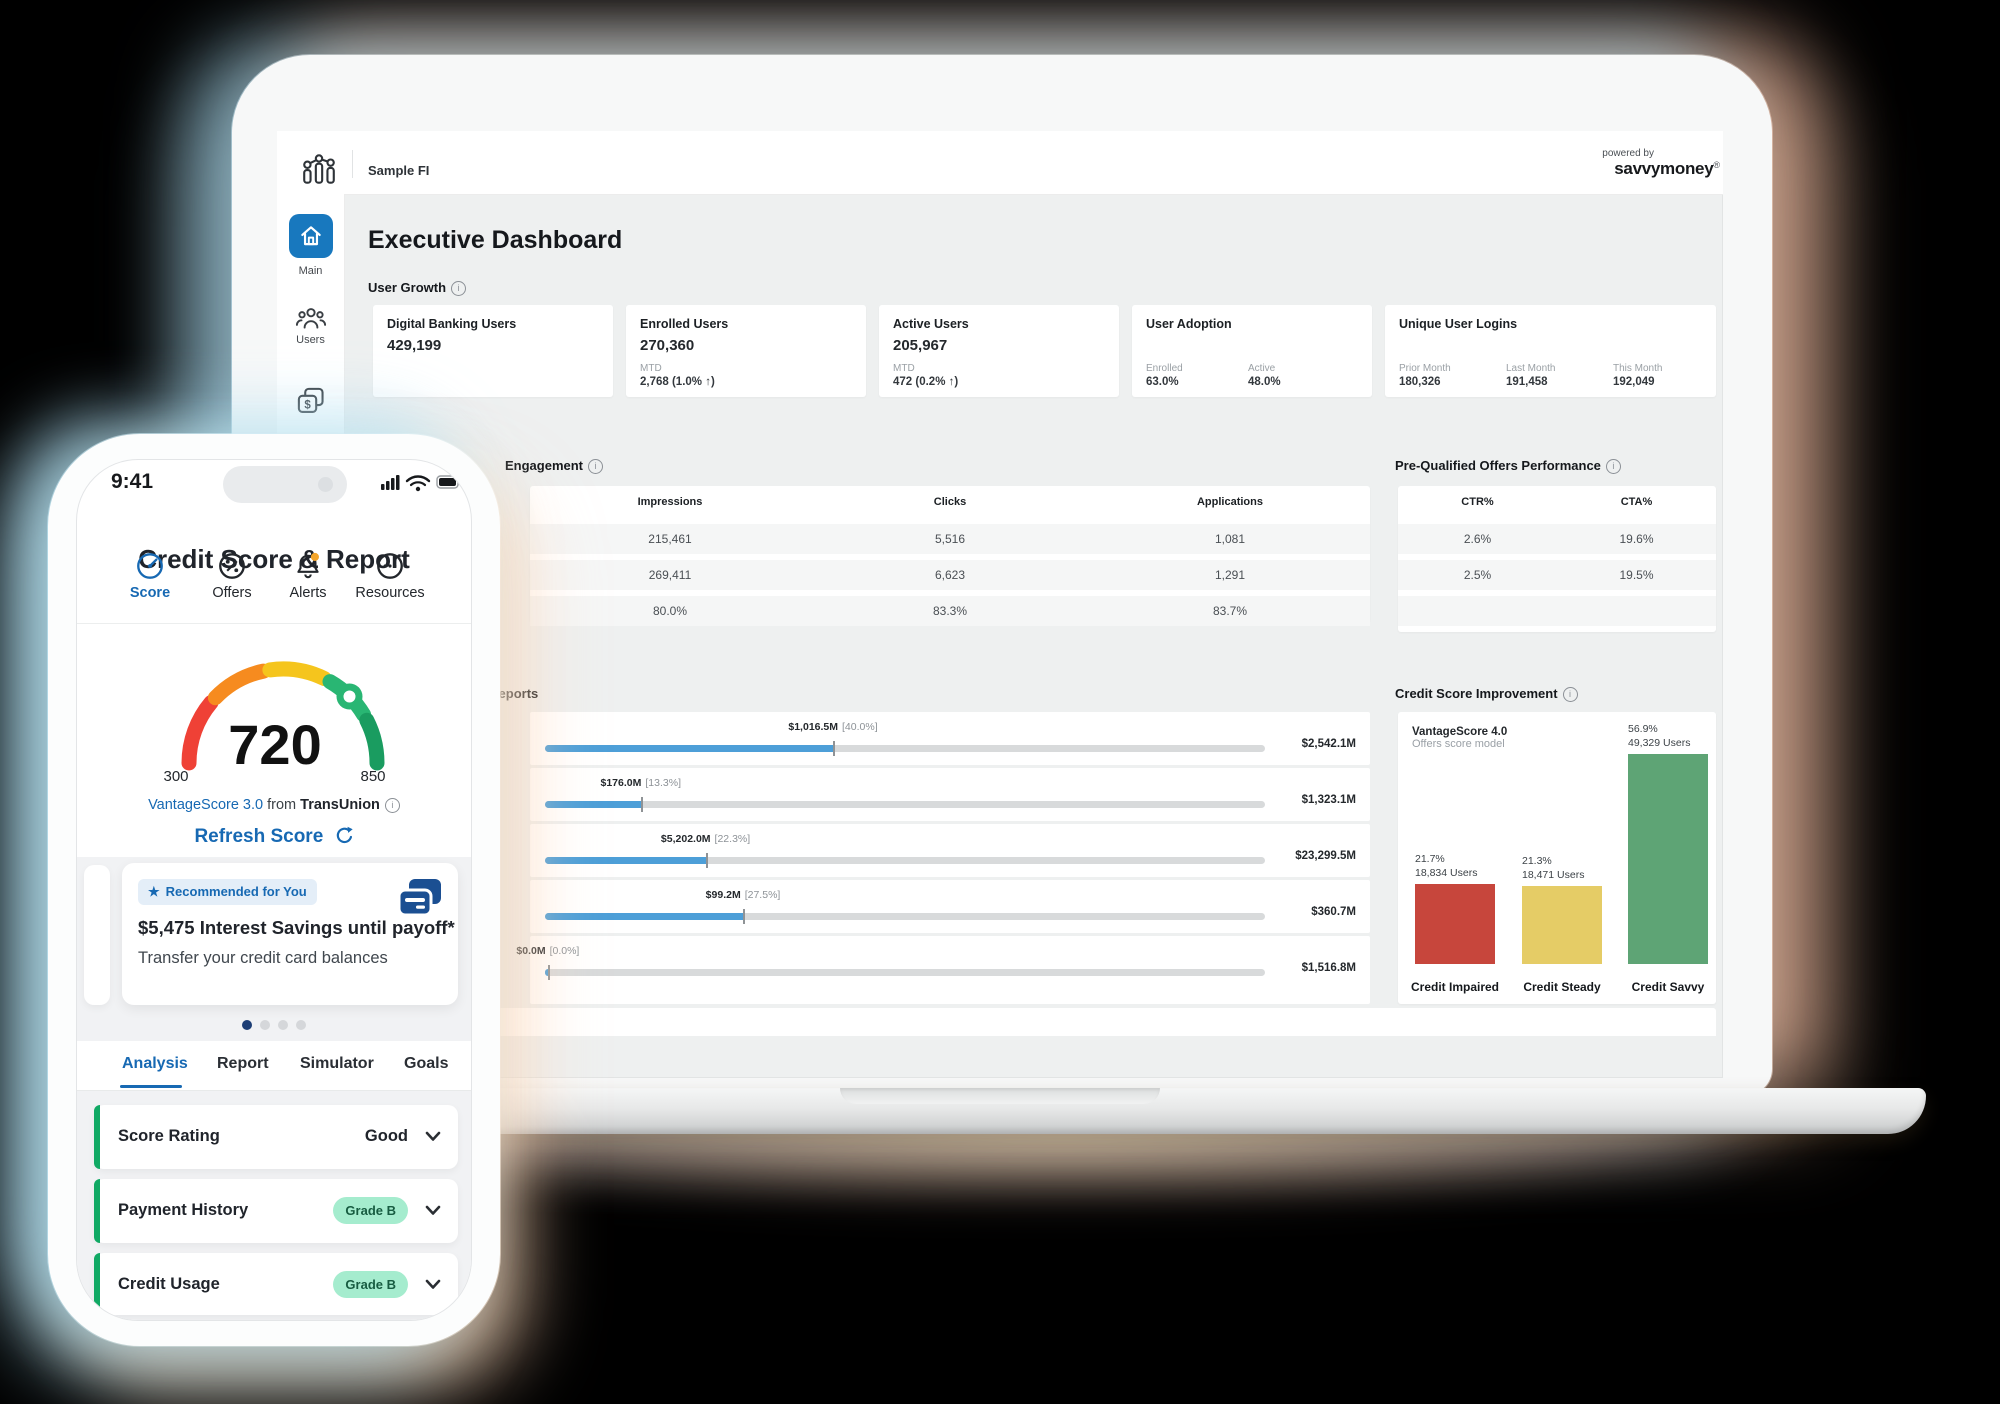 The image size is (2000, 1404). Describe the element at coordinates (276, 1284) in the screenshot. I see `accordion-credit-usage: Credit Usage Grade B` at that location.